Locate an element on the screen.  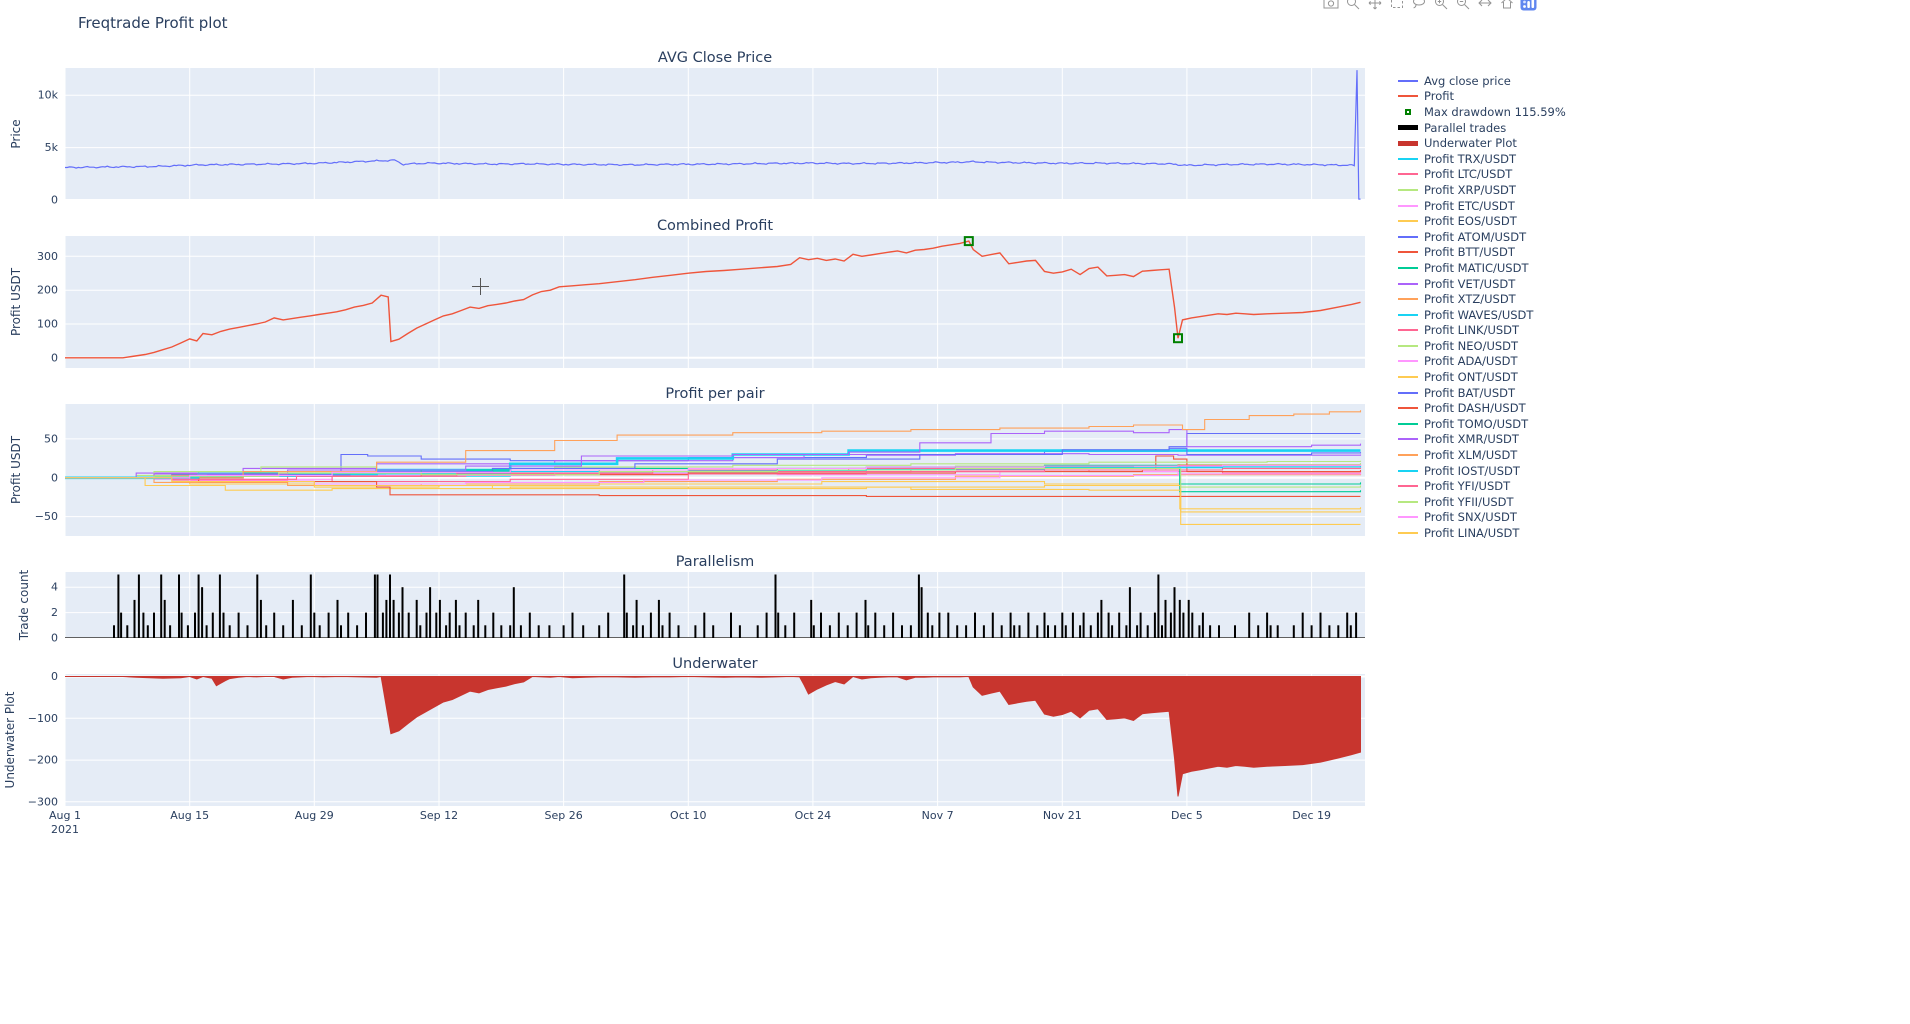
legend-label: Profit LINK/USDT is located at coordinates (1472, 330).